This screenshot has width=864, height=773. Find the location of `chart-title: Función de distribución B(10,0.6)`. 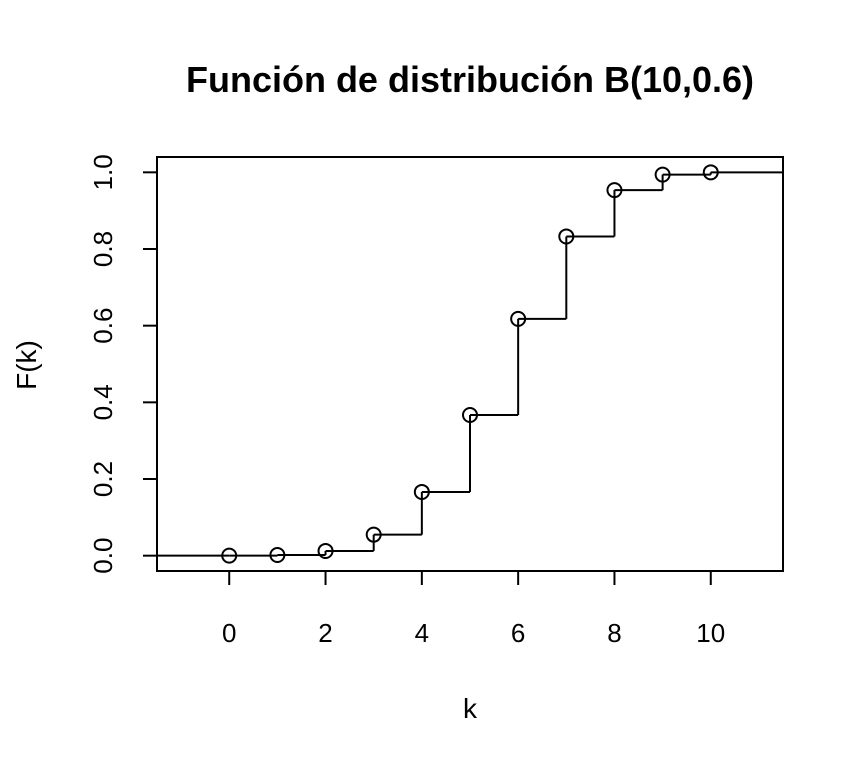

chart-title: Función de distribución B(10,0.6) is located at coordinates (470, 79).